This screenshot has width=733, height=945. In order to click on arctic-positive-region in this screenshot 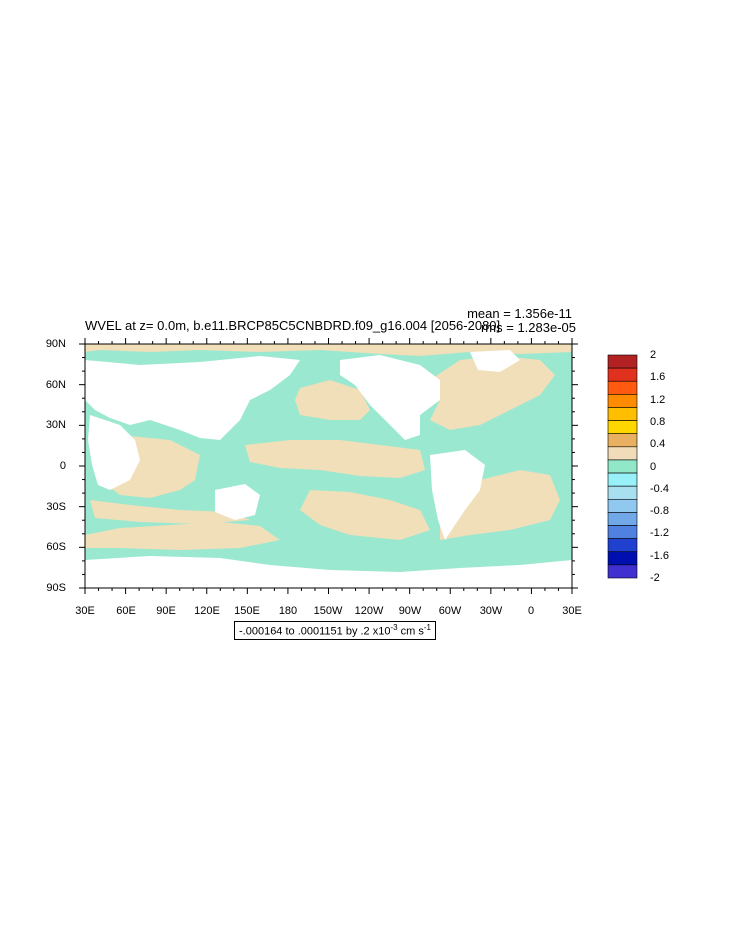, I will do `click(328, 350)`.